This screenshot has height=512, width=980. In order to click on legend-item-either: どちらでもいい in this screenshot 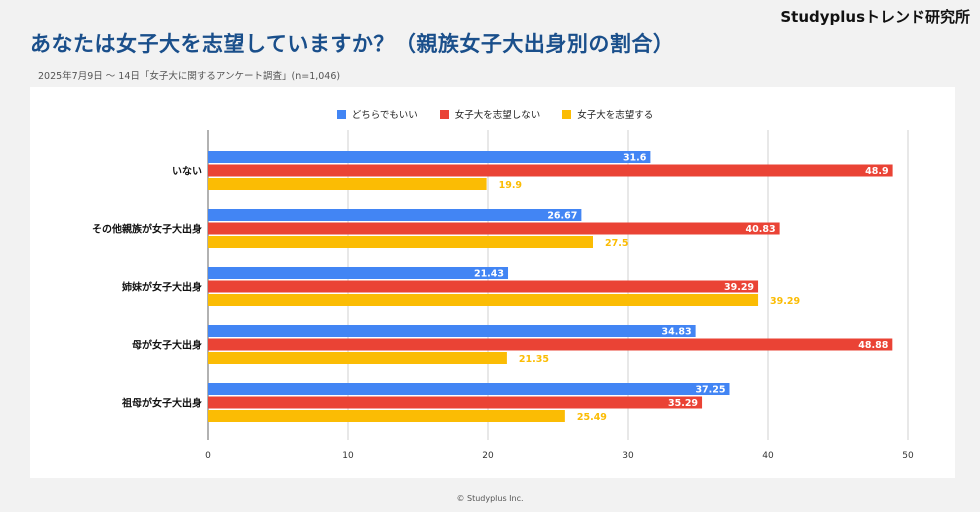, I will do `click(377, 114)`.